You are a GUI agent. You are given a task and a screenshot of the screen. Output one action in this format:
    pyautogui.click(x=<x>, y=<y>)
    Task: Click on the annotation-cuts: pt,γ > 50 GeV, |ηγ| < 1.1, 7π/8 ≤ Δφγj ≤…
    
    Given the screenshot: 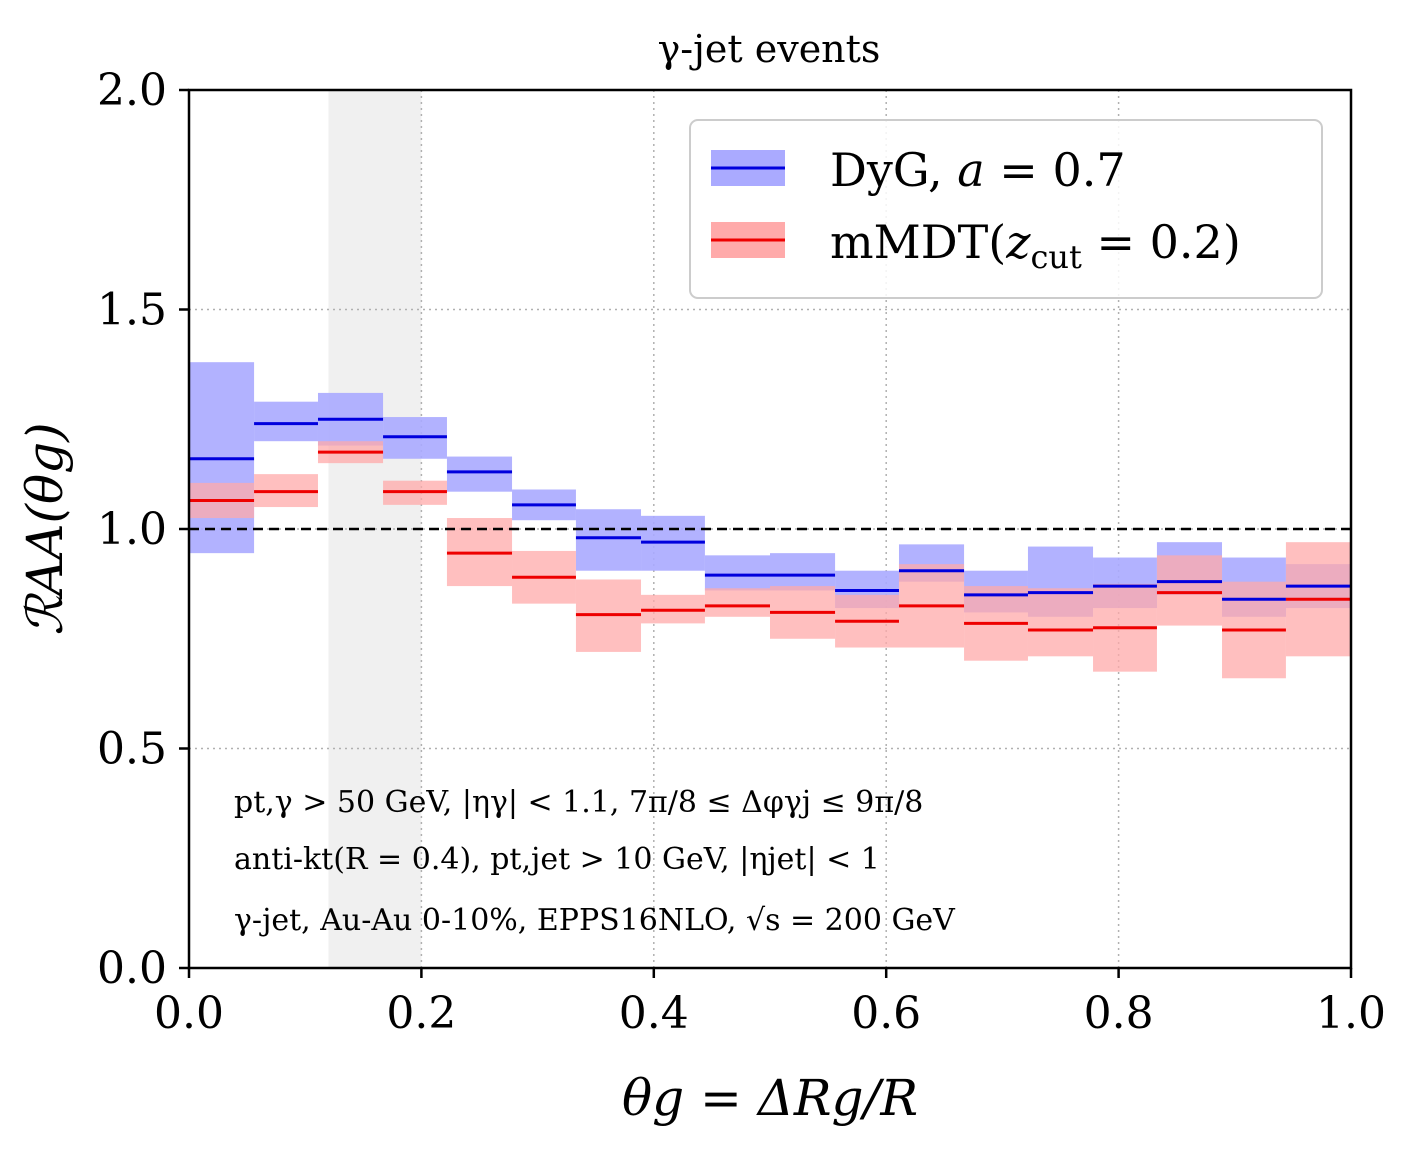 What is the action you would take?
    pyautogui.click(x=578, y=802)
    